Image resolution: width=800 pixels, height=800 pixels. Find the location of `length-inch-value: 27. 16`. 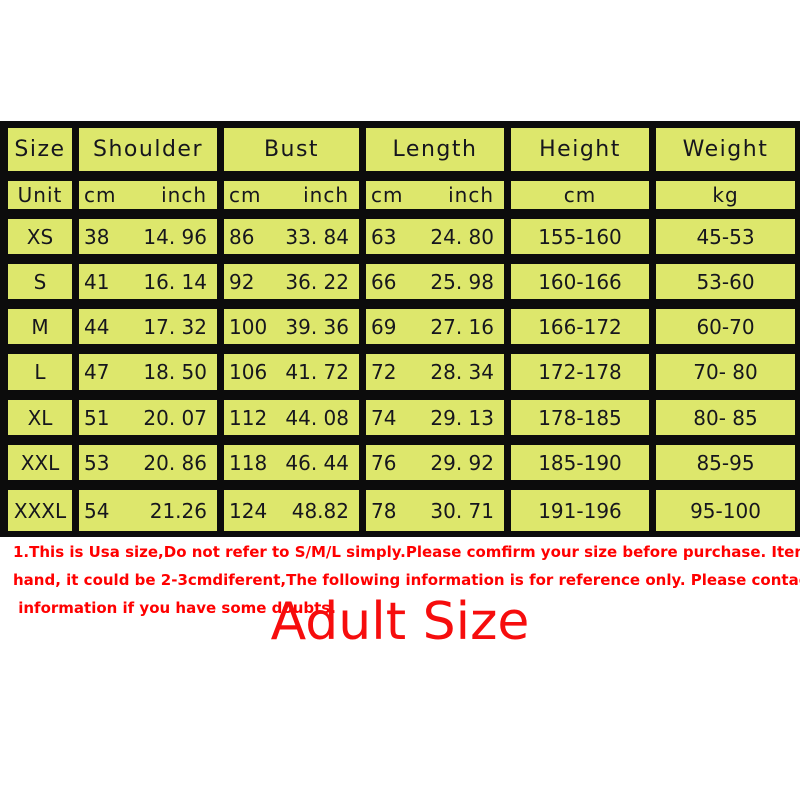

length-inch-value: 27. 16 is located at coordinates (462, 326).